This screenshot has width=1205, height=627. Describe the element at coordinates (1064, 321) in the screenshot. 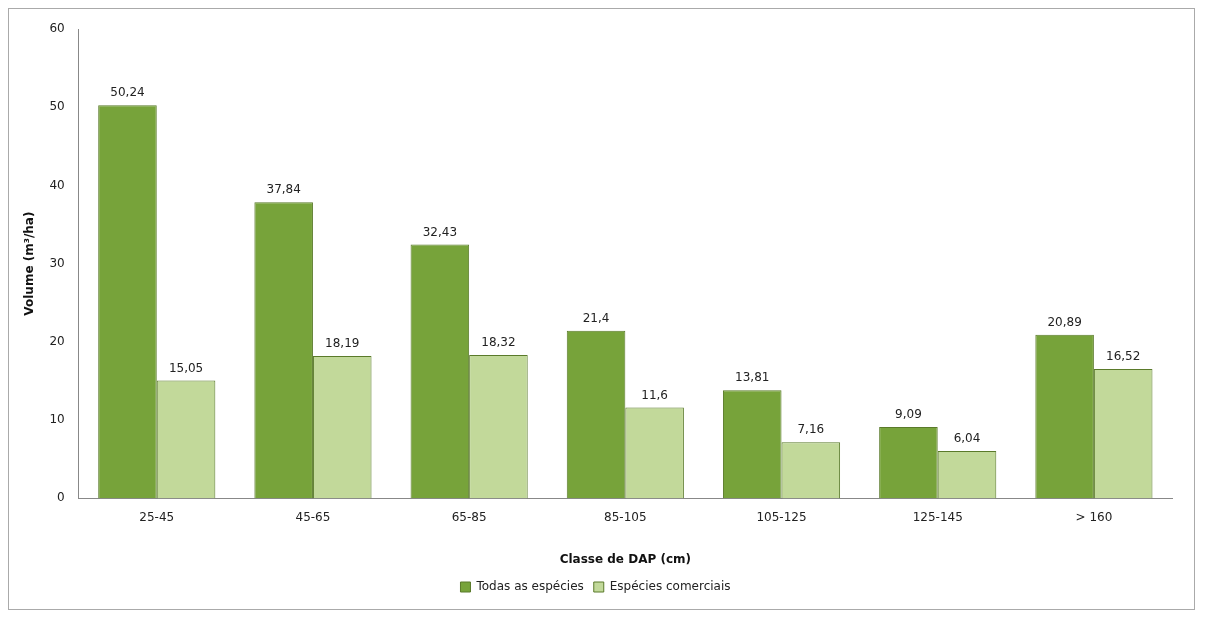

I see `data-label: 20,89` at that location.